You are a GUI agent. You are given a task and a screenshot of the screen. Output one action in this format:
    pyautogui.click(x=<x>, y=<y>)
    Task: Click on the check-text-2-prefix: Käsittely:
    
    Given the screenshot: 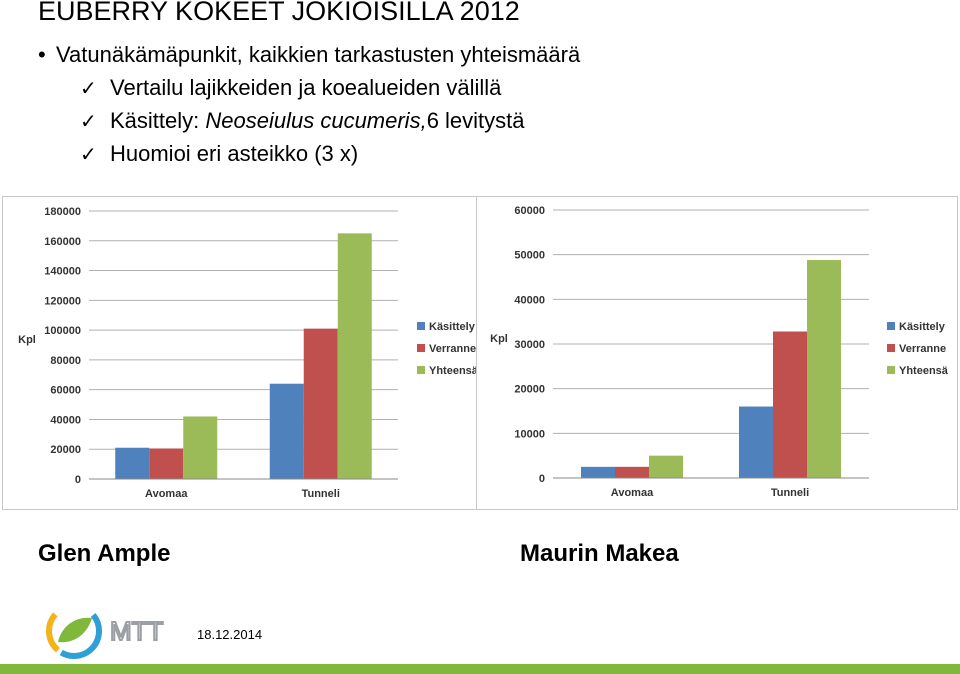 What is the action you would take?
    pyautogui.click(x=158, y=120)
    